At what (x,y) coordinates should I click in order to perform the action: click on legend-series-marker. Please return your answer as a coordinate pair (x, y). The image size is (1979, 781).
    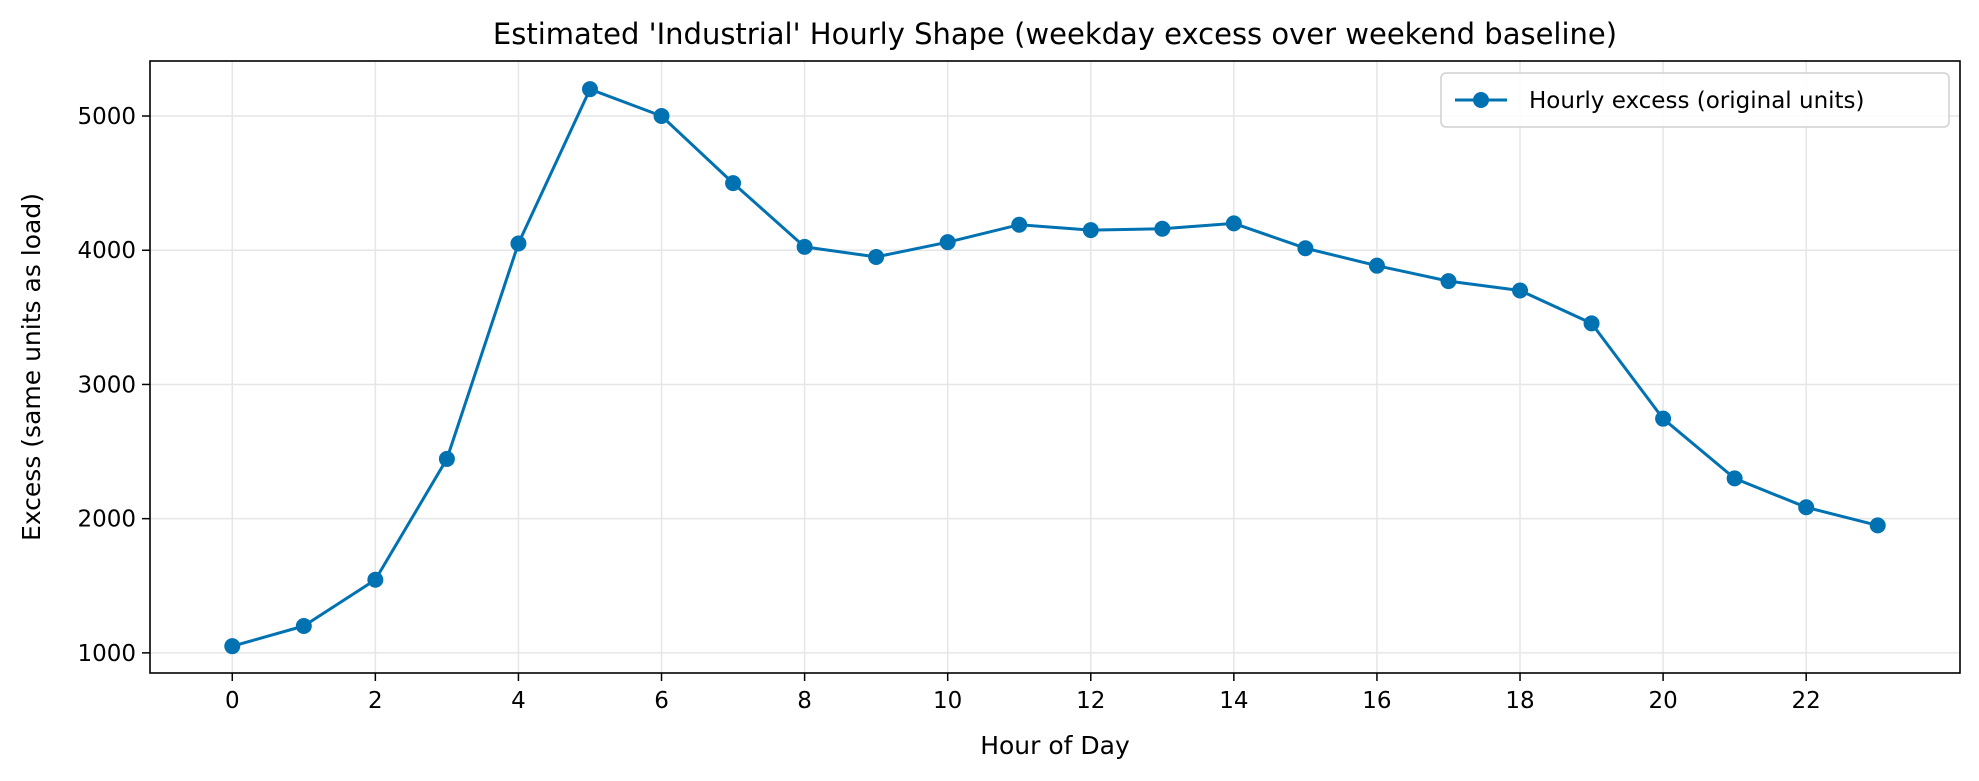
    Looking at the image, I should click on (1481, 100).